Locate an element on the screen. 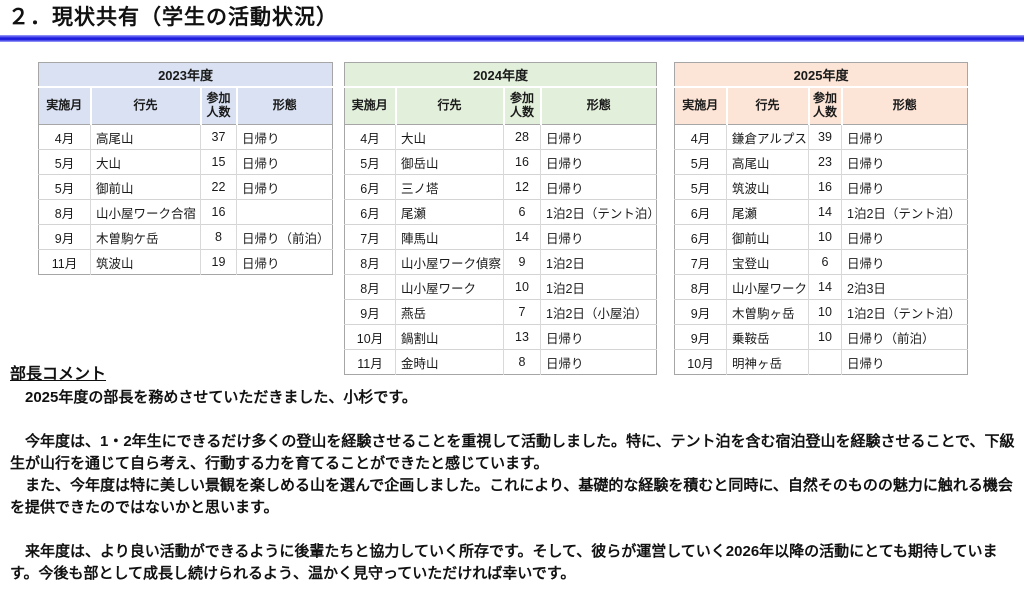 The height and width of the screenshot is (589, 1024). cell-format: 日帰り（前泊） is located at coordinates (284, 237).